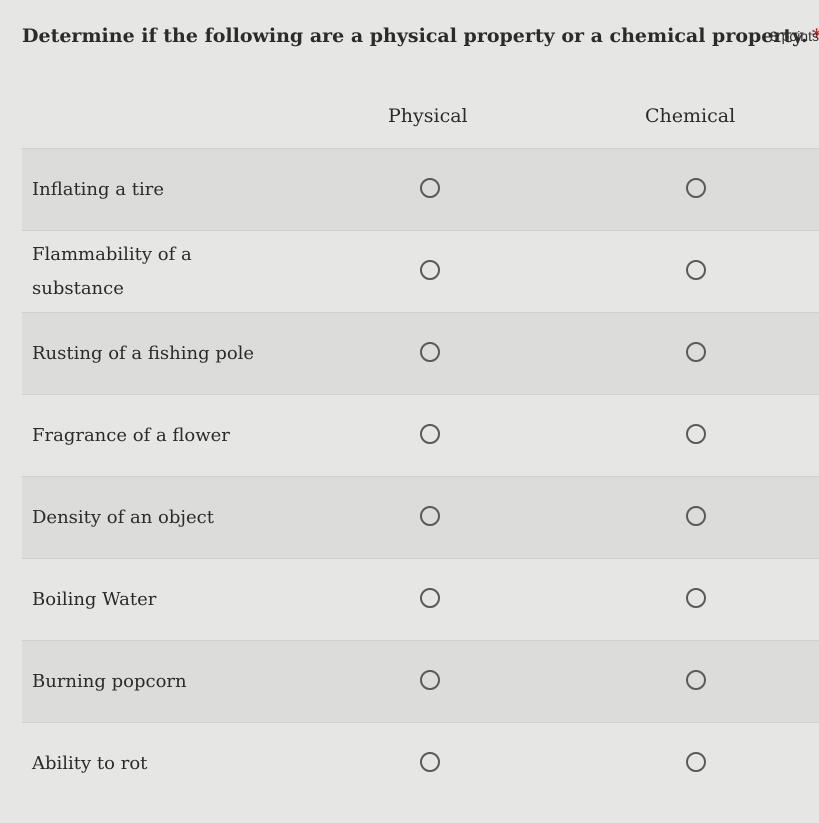 The image size is (819, 823). I want to click on row-label: Boiling Water, so click(94, 599).